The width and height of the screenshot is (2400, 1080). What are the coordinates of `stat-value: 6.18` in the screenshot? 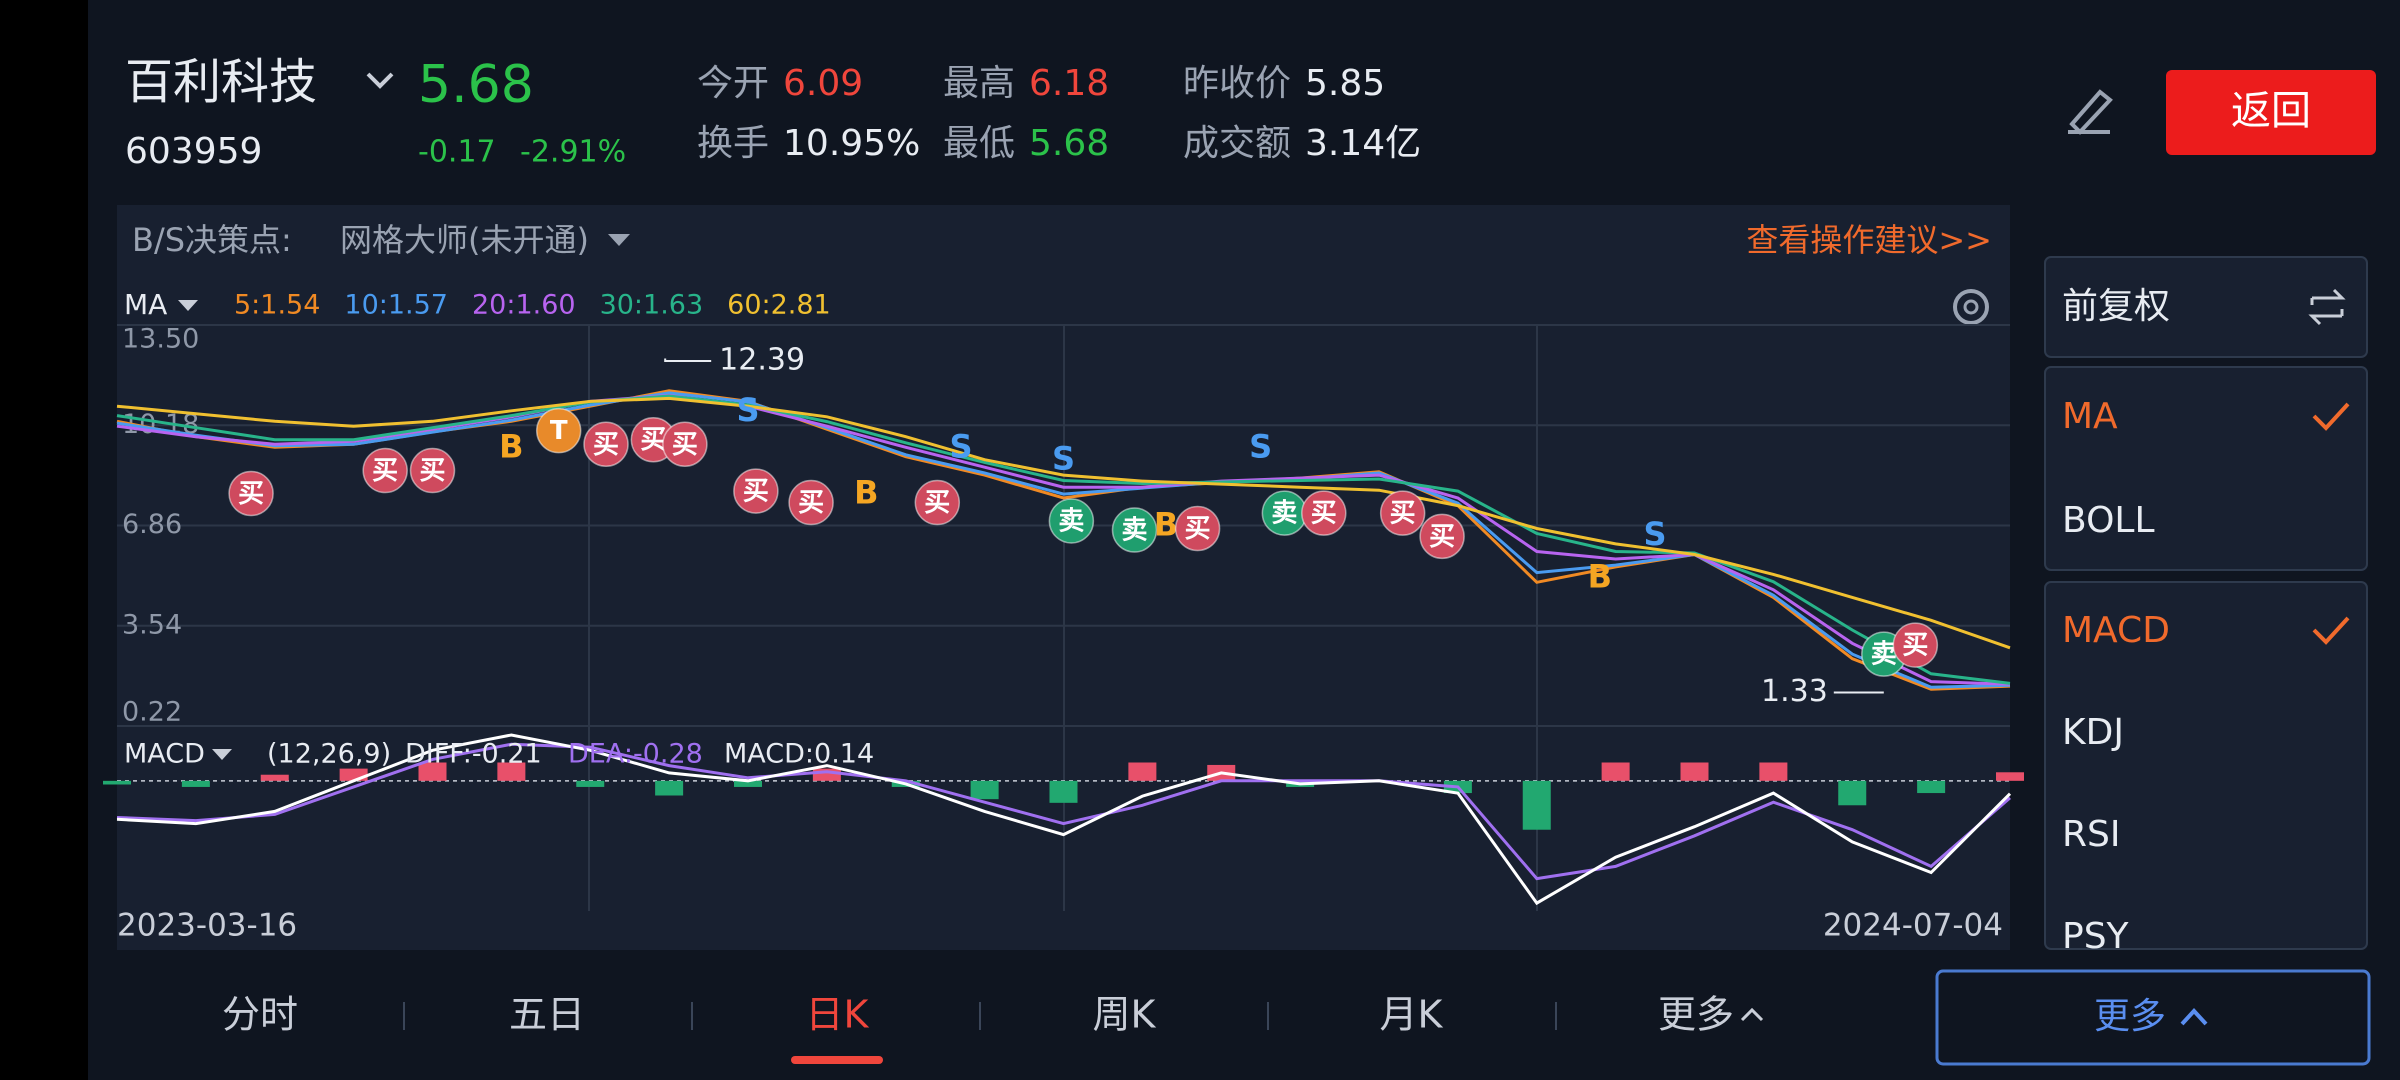 It's located at (1069, 83).